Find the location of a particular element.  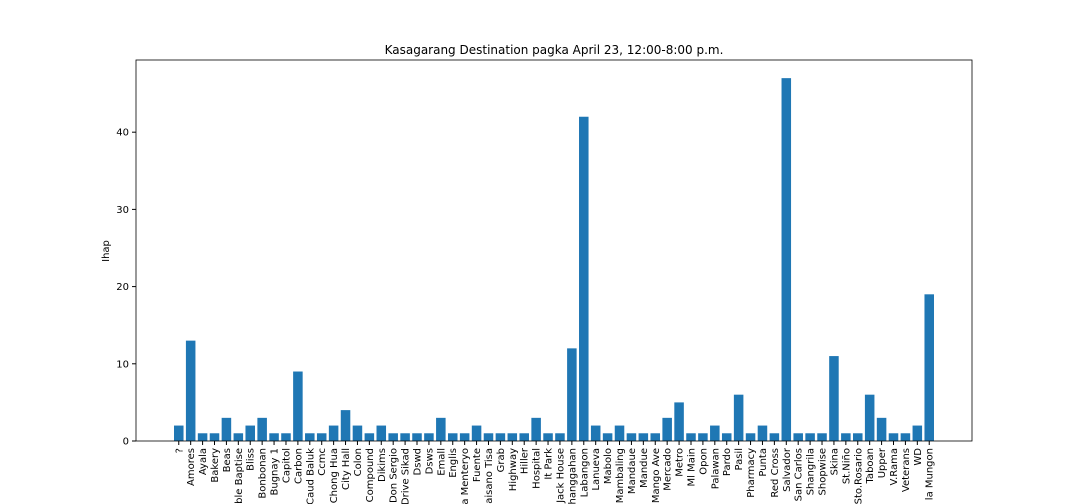

x-tick-label: Veterans is located at coordinates (906, 470).